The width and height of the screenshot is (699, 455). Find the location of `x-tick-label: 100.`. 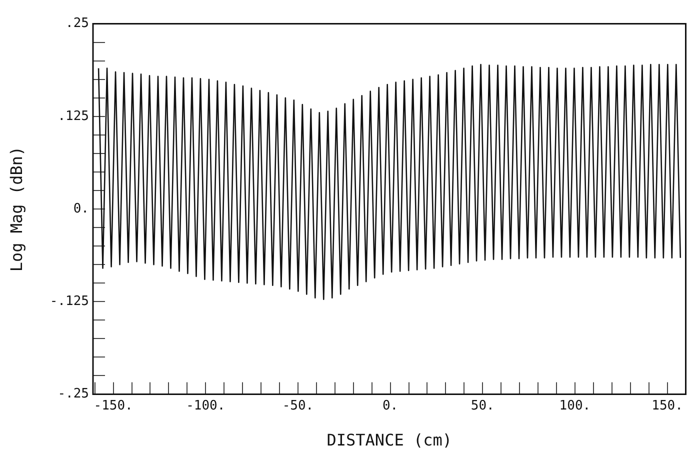

x-tick-label: 100. is located at coordinates (575, 406).